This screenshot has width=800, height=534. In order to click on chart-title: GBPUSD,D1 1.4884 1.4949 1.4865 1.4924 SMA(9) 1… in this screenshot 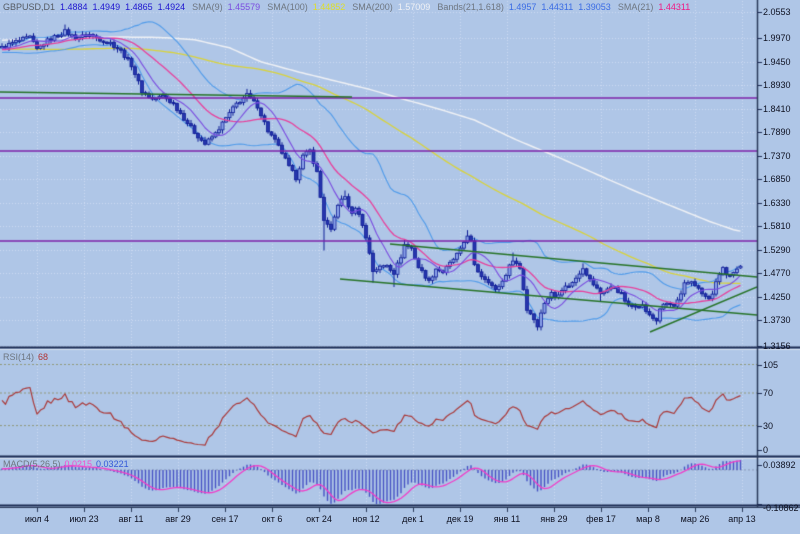, I will do `click(346, 7)`.